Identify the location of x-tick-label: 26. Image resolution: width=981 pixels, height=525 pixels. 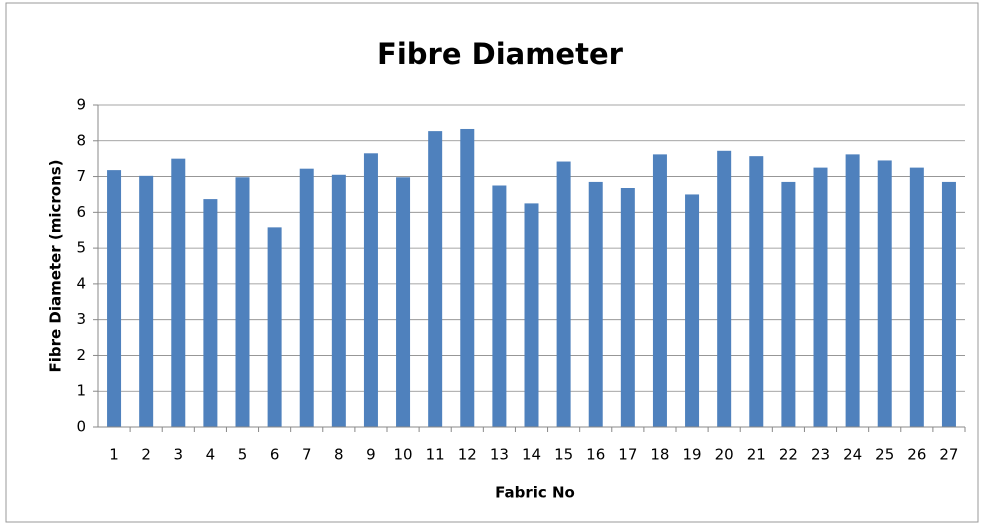
(916, 455).